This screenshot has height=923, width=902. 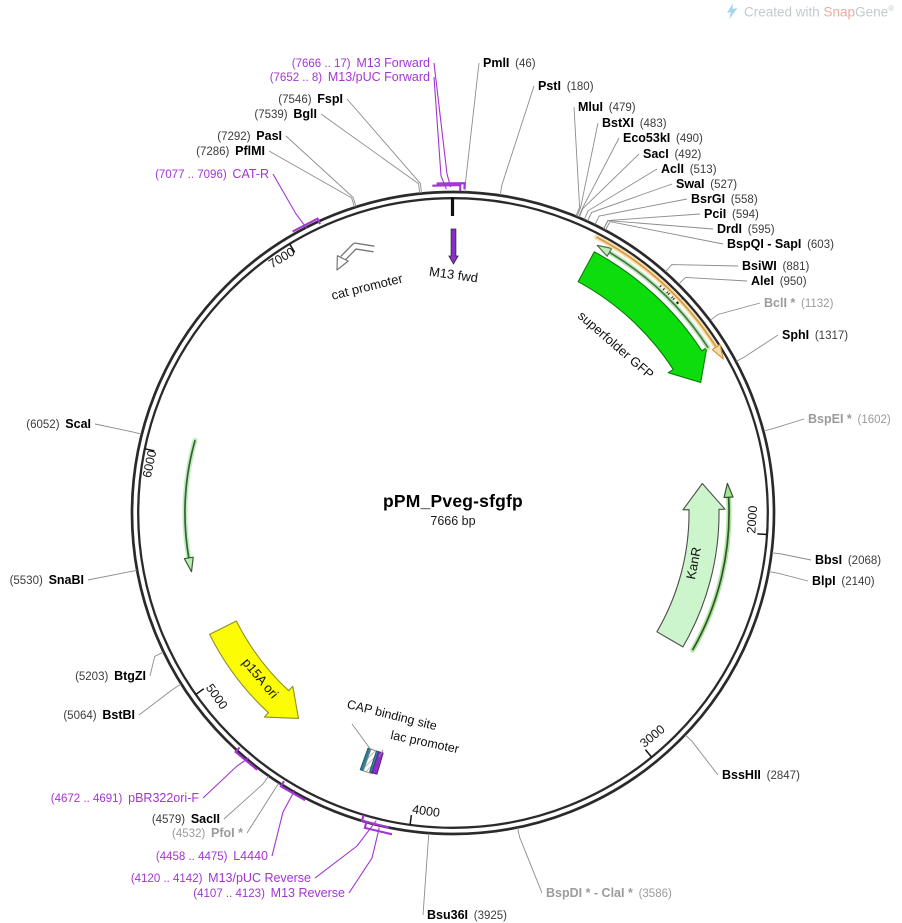 I want to click on site-saci: SacI (492), so click(x=639, y=182).